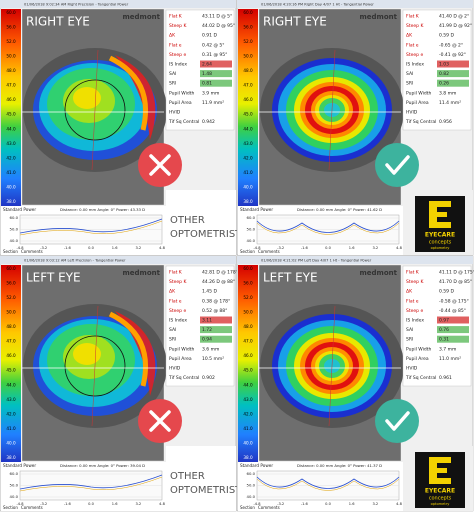 The width and height of the screenshot is (474, 512). I want to click on caption: OPTOMETRIST, so click(206, 234).